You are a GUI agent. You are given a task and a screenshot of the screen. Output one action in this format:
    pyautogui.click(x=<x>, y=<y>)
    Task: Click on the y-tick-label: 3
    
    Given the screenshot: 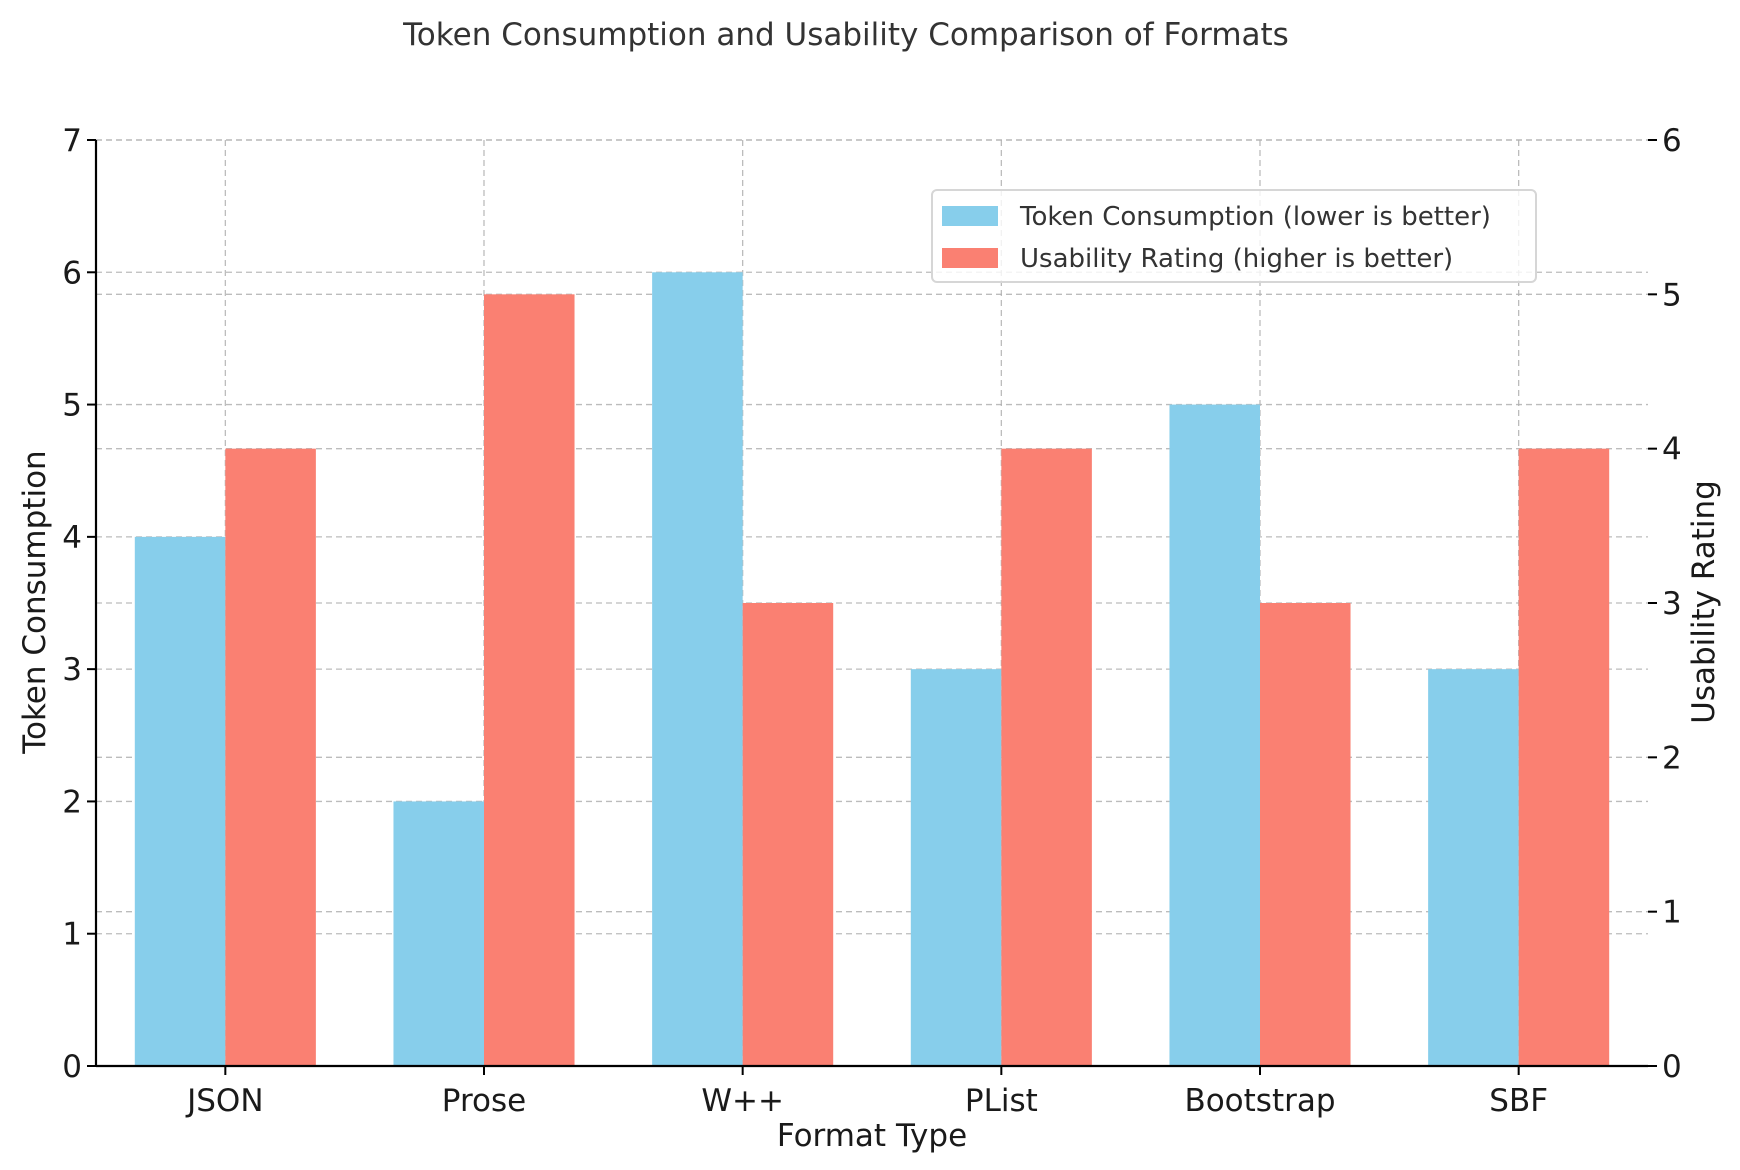 What is the action you would take?
    pyautogui.click(x=72, y=670)
    